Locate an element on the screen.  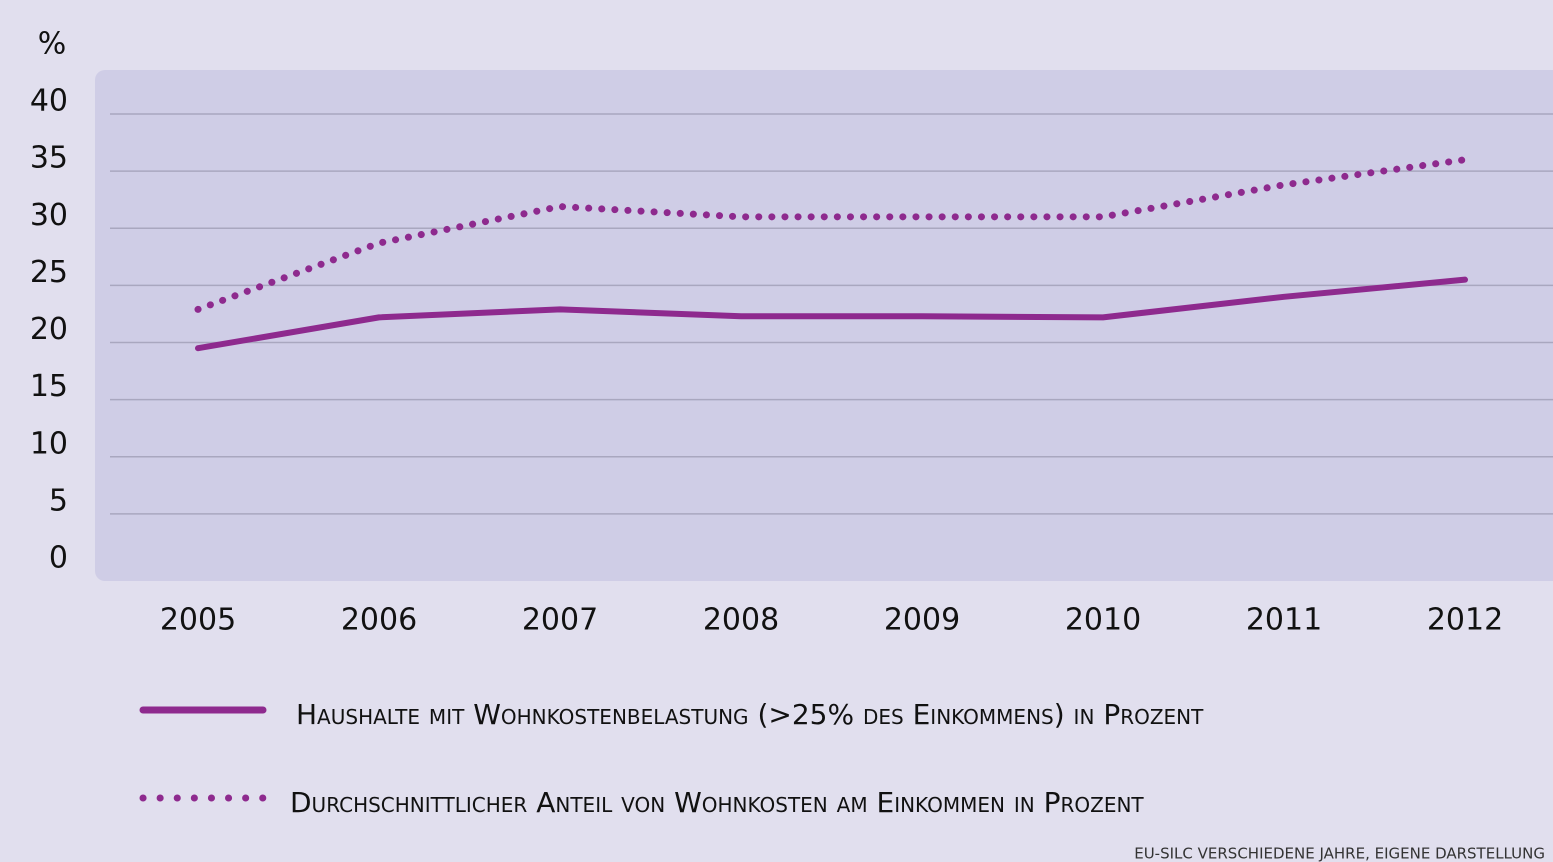
y-tick-label: 25 is located at coordinates (49, 272).